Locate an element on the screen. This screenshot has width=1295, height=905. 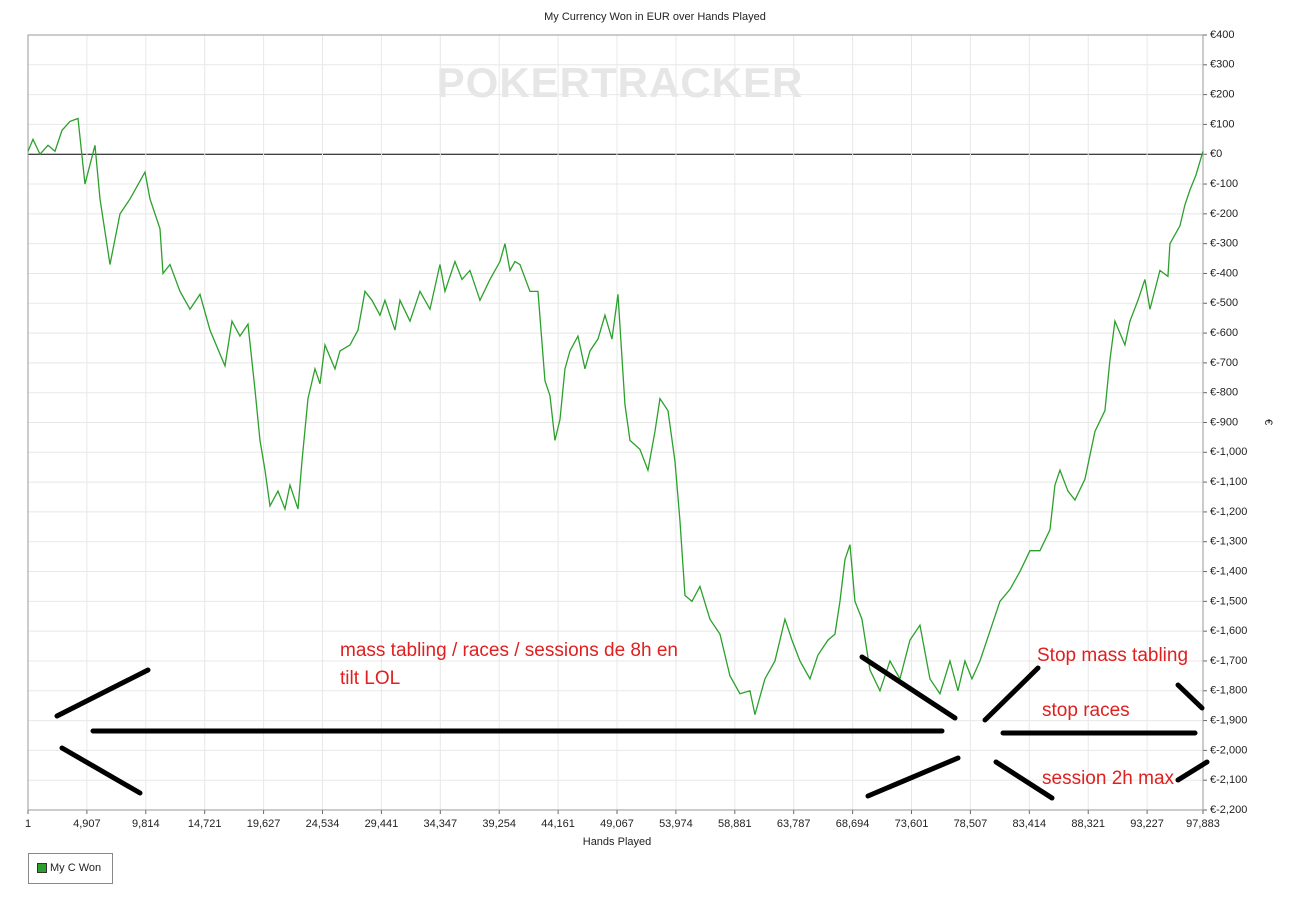
x-tick-label: 19,627 is located at coordinates (264, 824).